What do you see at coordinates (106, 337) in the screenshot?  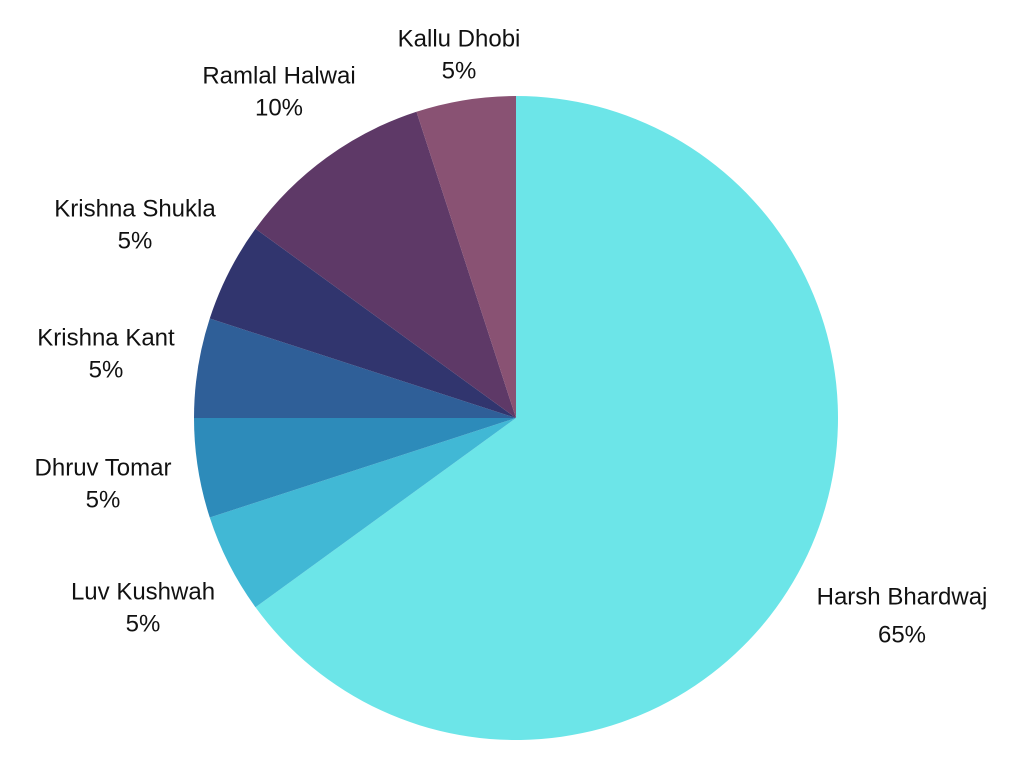 I see `slice-name-label: Krishna Kant` at bounding box center [106, 337].